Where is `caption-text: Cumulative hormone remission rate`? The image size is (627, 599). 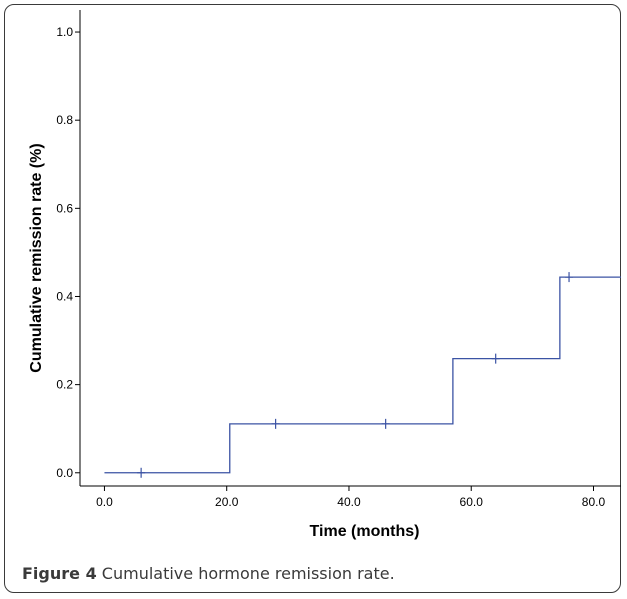 caption-text: Cumulative hormone remission rate is located at coordinates (243, 573).